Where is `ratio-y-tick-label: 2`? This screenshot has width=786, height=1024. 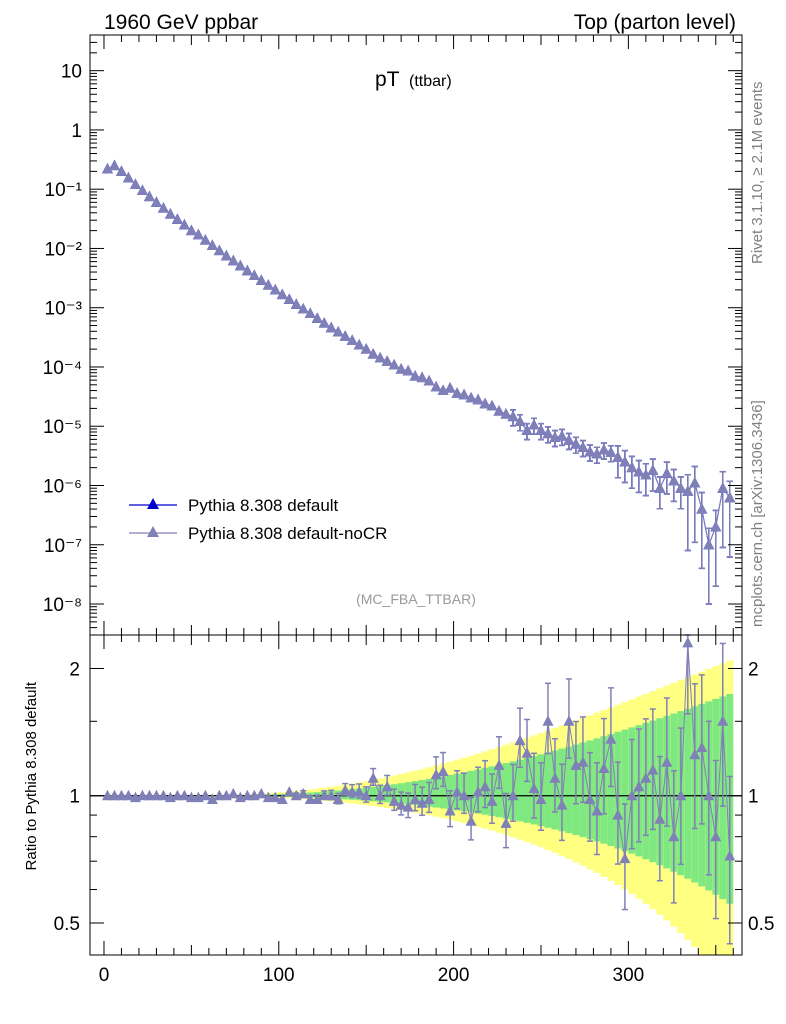 ratio-y-tick-label: 2 is located at coordinates (74, 669).